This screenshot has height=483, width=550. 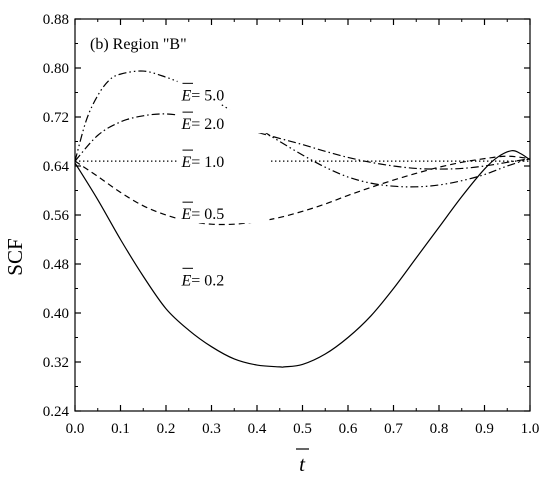 I want to click on series-label-value-1: = 2.0, so click(x=207, y=124).